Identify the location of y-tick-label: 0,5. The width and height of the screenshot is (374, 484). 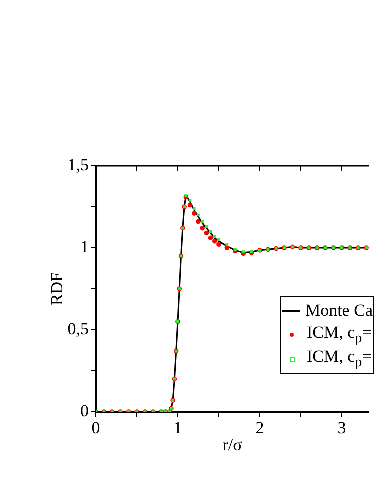
(78, 328).